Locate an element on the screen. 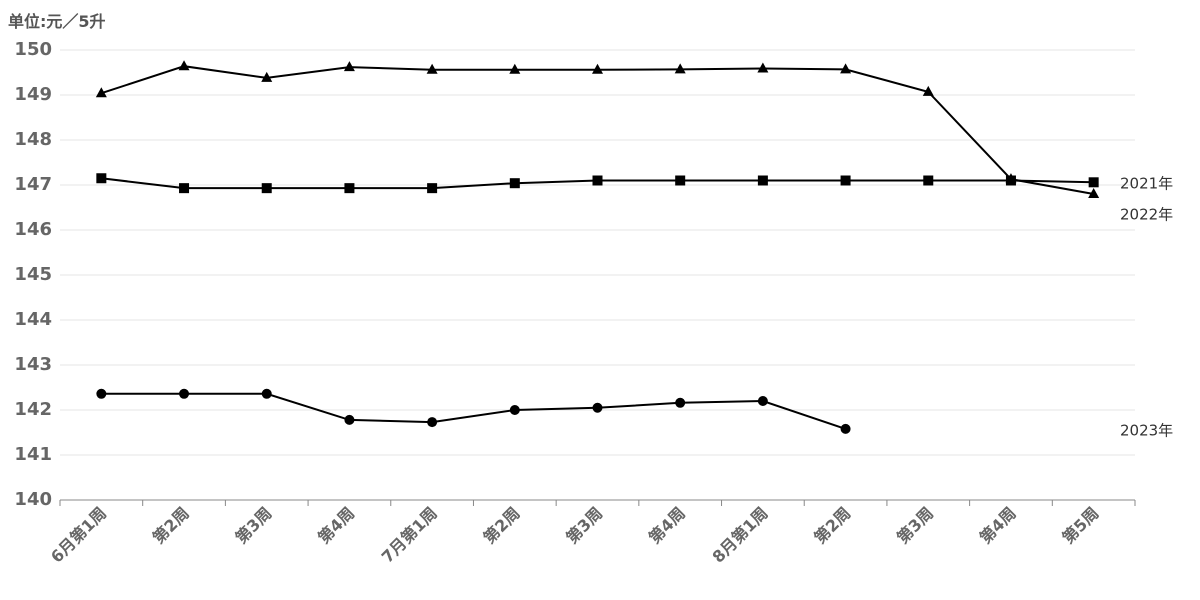 The height and width of the screenshot is (600, 1200). y-tick-label: 149 is located at coordinates (33, 94).